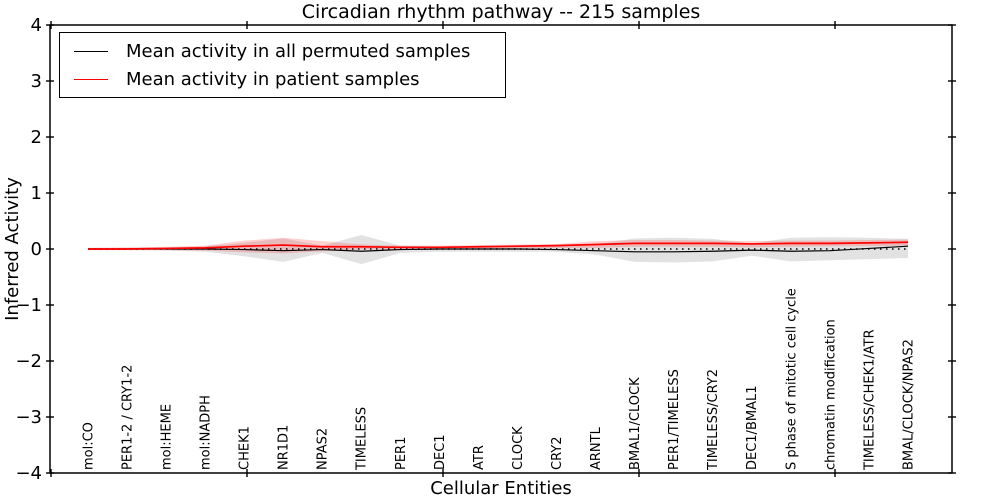 The width and height of the screenshot is (1000, 500). Describe the element at coordinates (501, 12) in the screenshot. I see `chart-title: Circadian rhythm pathway -- 215 samples` at that location.